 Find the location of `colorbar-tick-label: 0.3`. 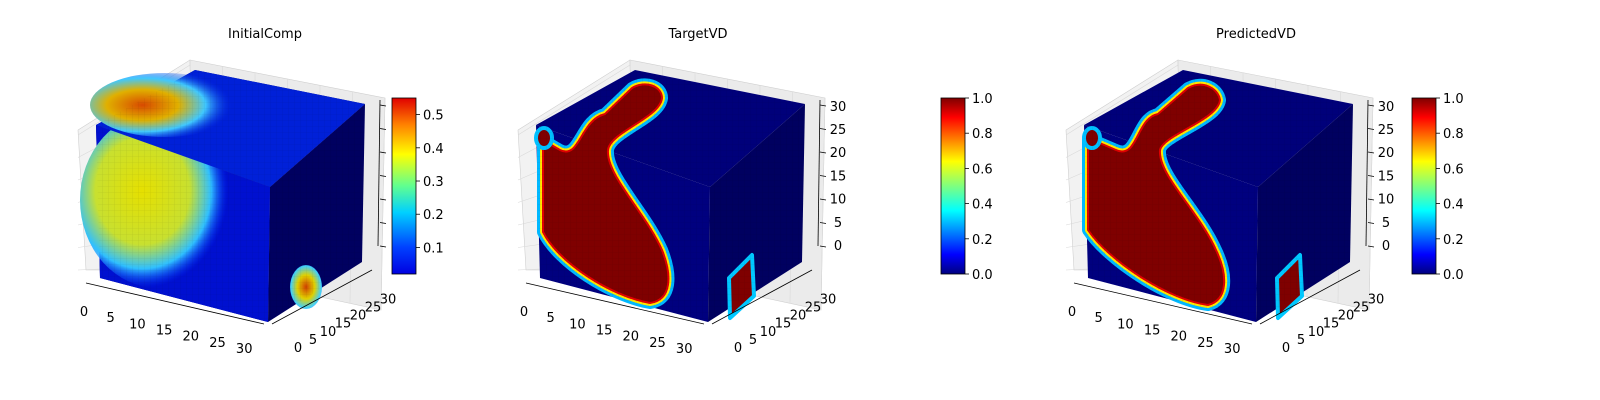

colorbar-tick-label: 0.3 is located at coordinates (433, 182).